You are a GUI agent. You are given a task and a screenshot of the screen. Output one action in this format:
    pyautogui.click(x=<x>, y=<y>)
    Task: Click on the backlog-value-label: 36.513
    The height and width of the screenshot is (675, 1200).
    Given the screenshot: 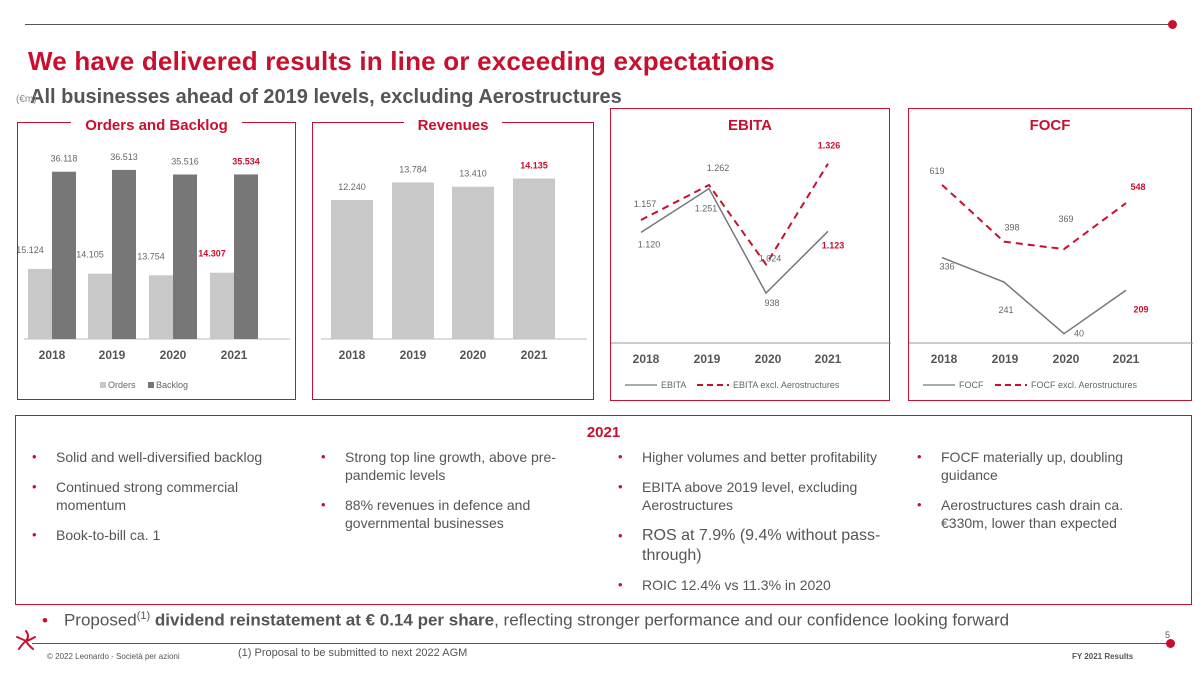 What is the action you would take?
    pyautogui.click(x=124, y=157)
    